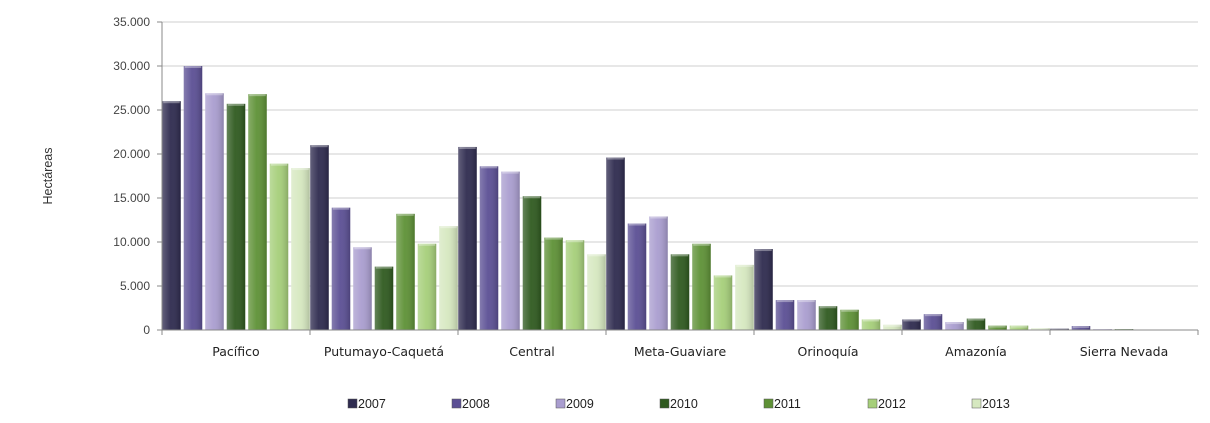 The image size is (1210, 423). I want to click on legend-label: 2010, so click(684, 404).